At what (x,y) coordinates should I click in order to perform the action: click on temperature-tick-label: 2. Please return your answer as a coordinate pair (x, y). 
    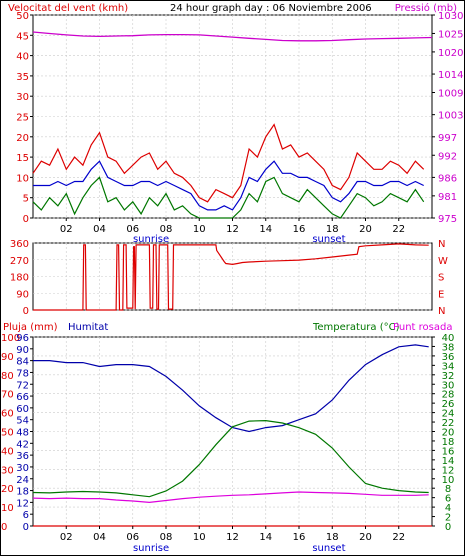
    Looking at the image, I should click on (448, 518).